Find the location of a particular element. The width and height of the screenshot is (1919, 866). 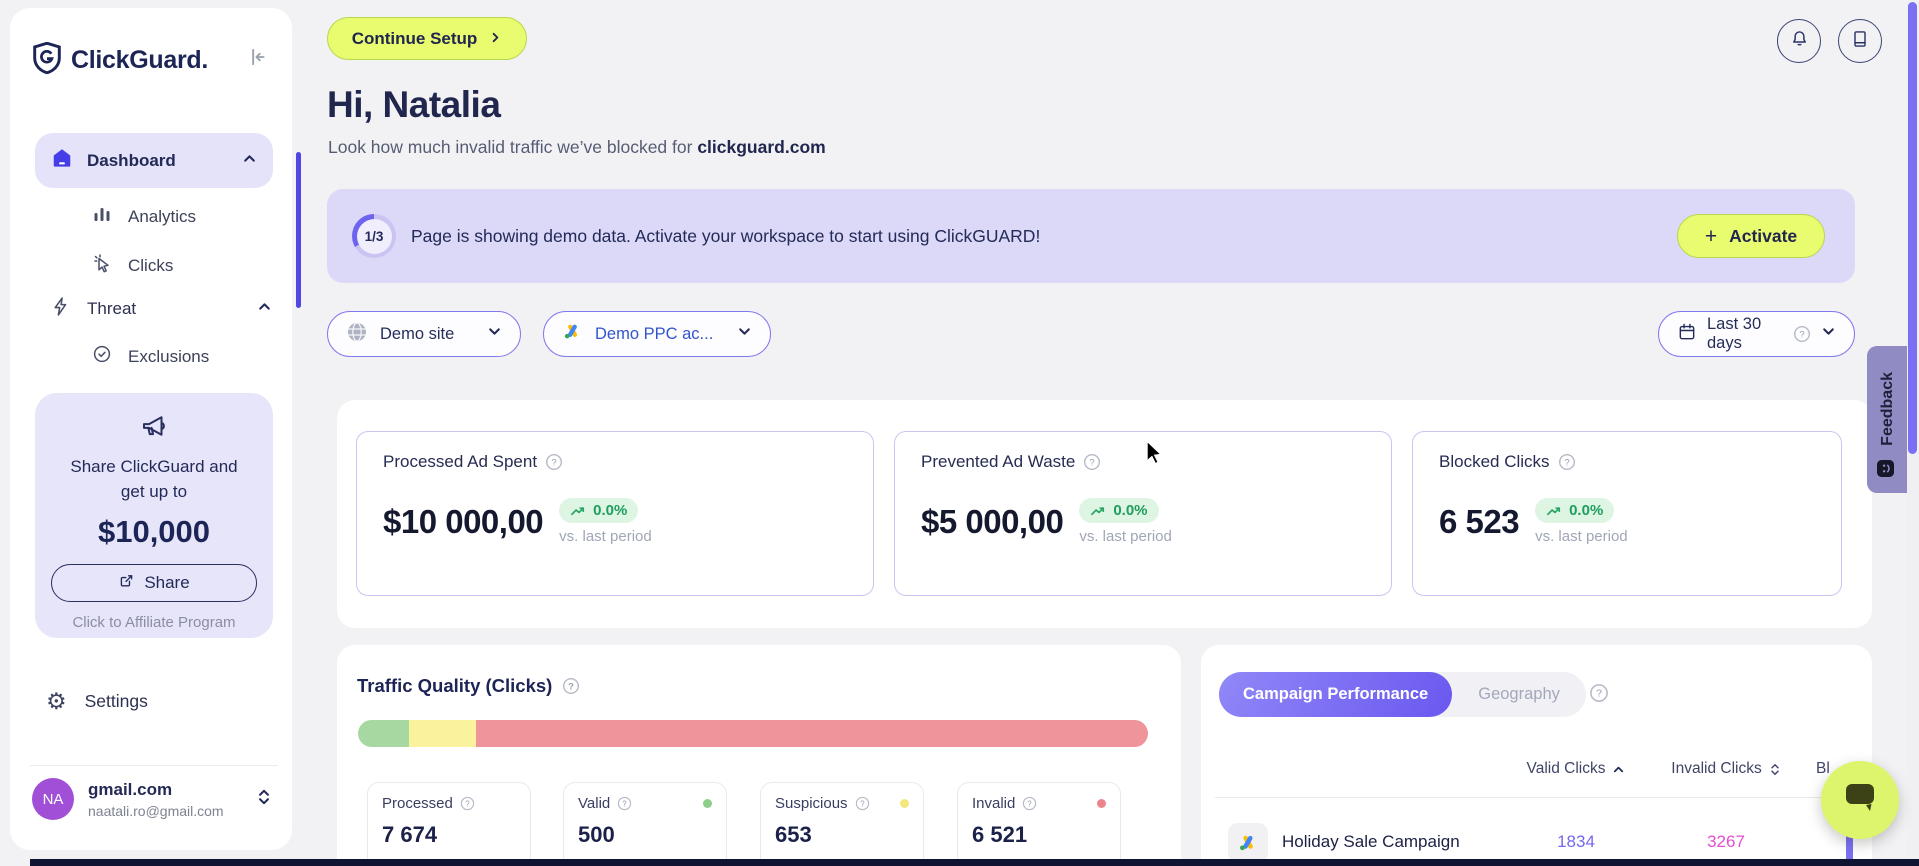

account-email: naatali.ro@gmail.com is located at coordinates (156, 810).